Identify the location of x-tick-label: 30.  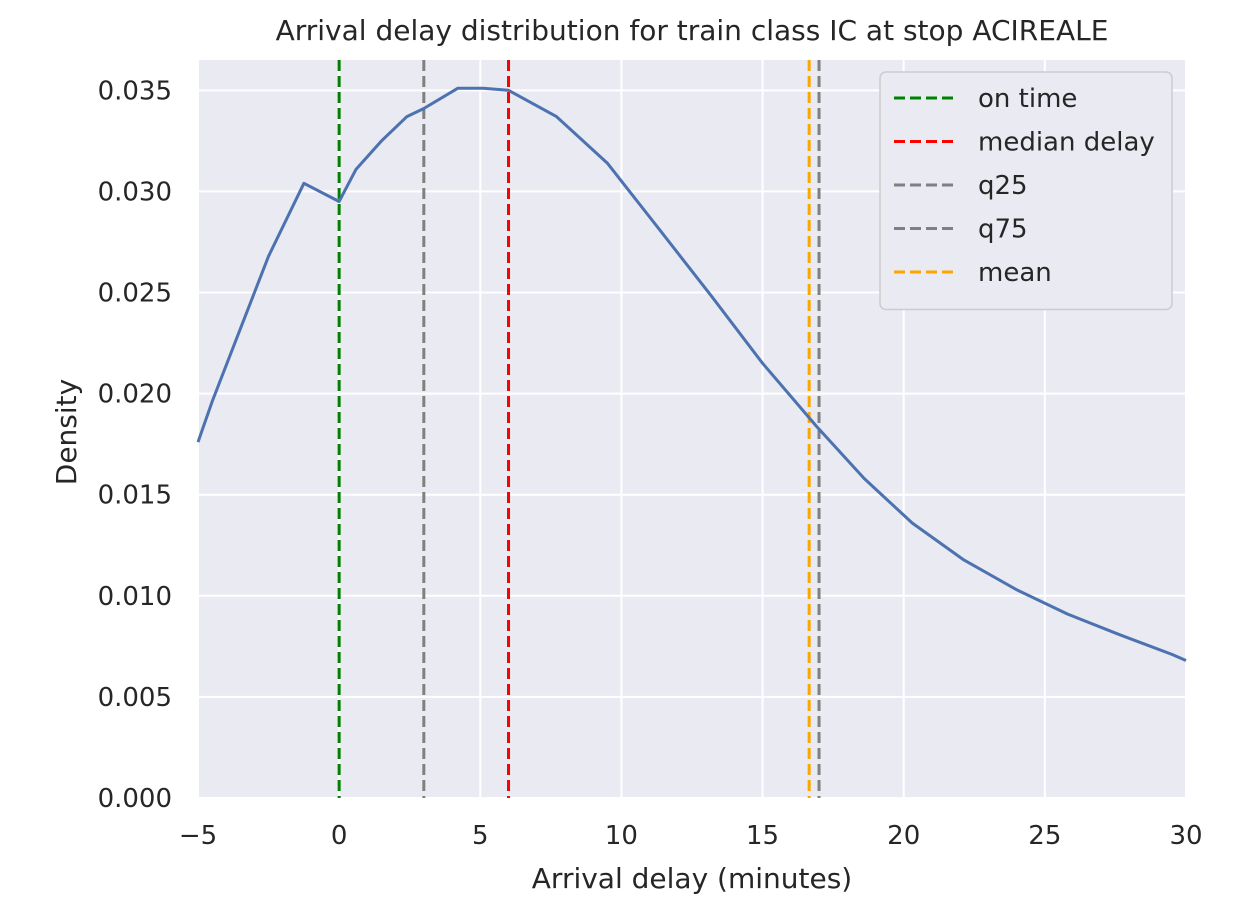
(1185, 836).